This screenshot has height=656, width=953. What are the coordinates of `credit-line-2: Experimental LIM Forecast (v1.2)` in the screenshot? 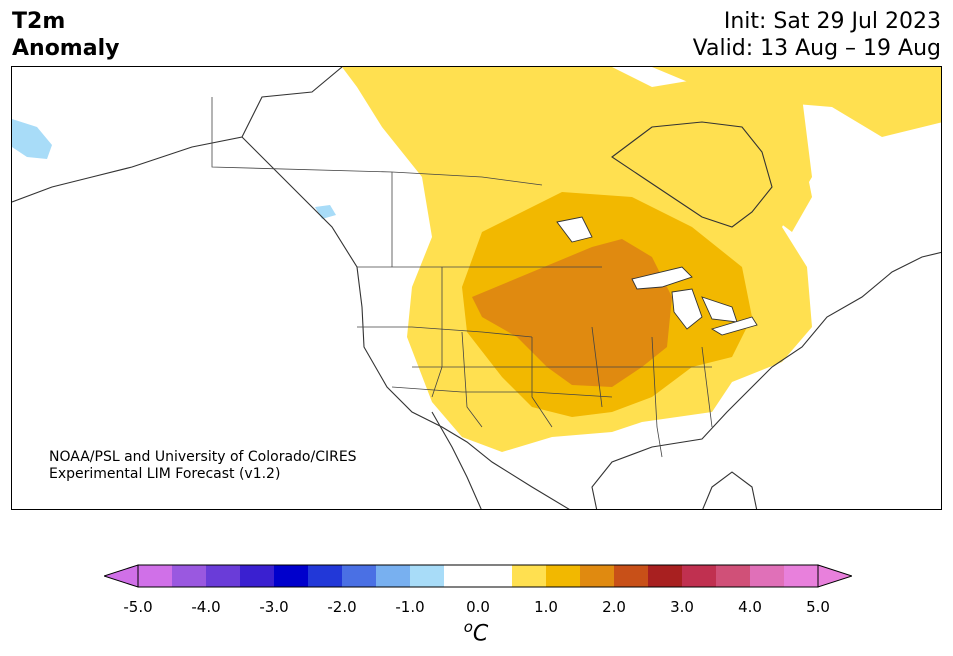 It's located at (165, 474).